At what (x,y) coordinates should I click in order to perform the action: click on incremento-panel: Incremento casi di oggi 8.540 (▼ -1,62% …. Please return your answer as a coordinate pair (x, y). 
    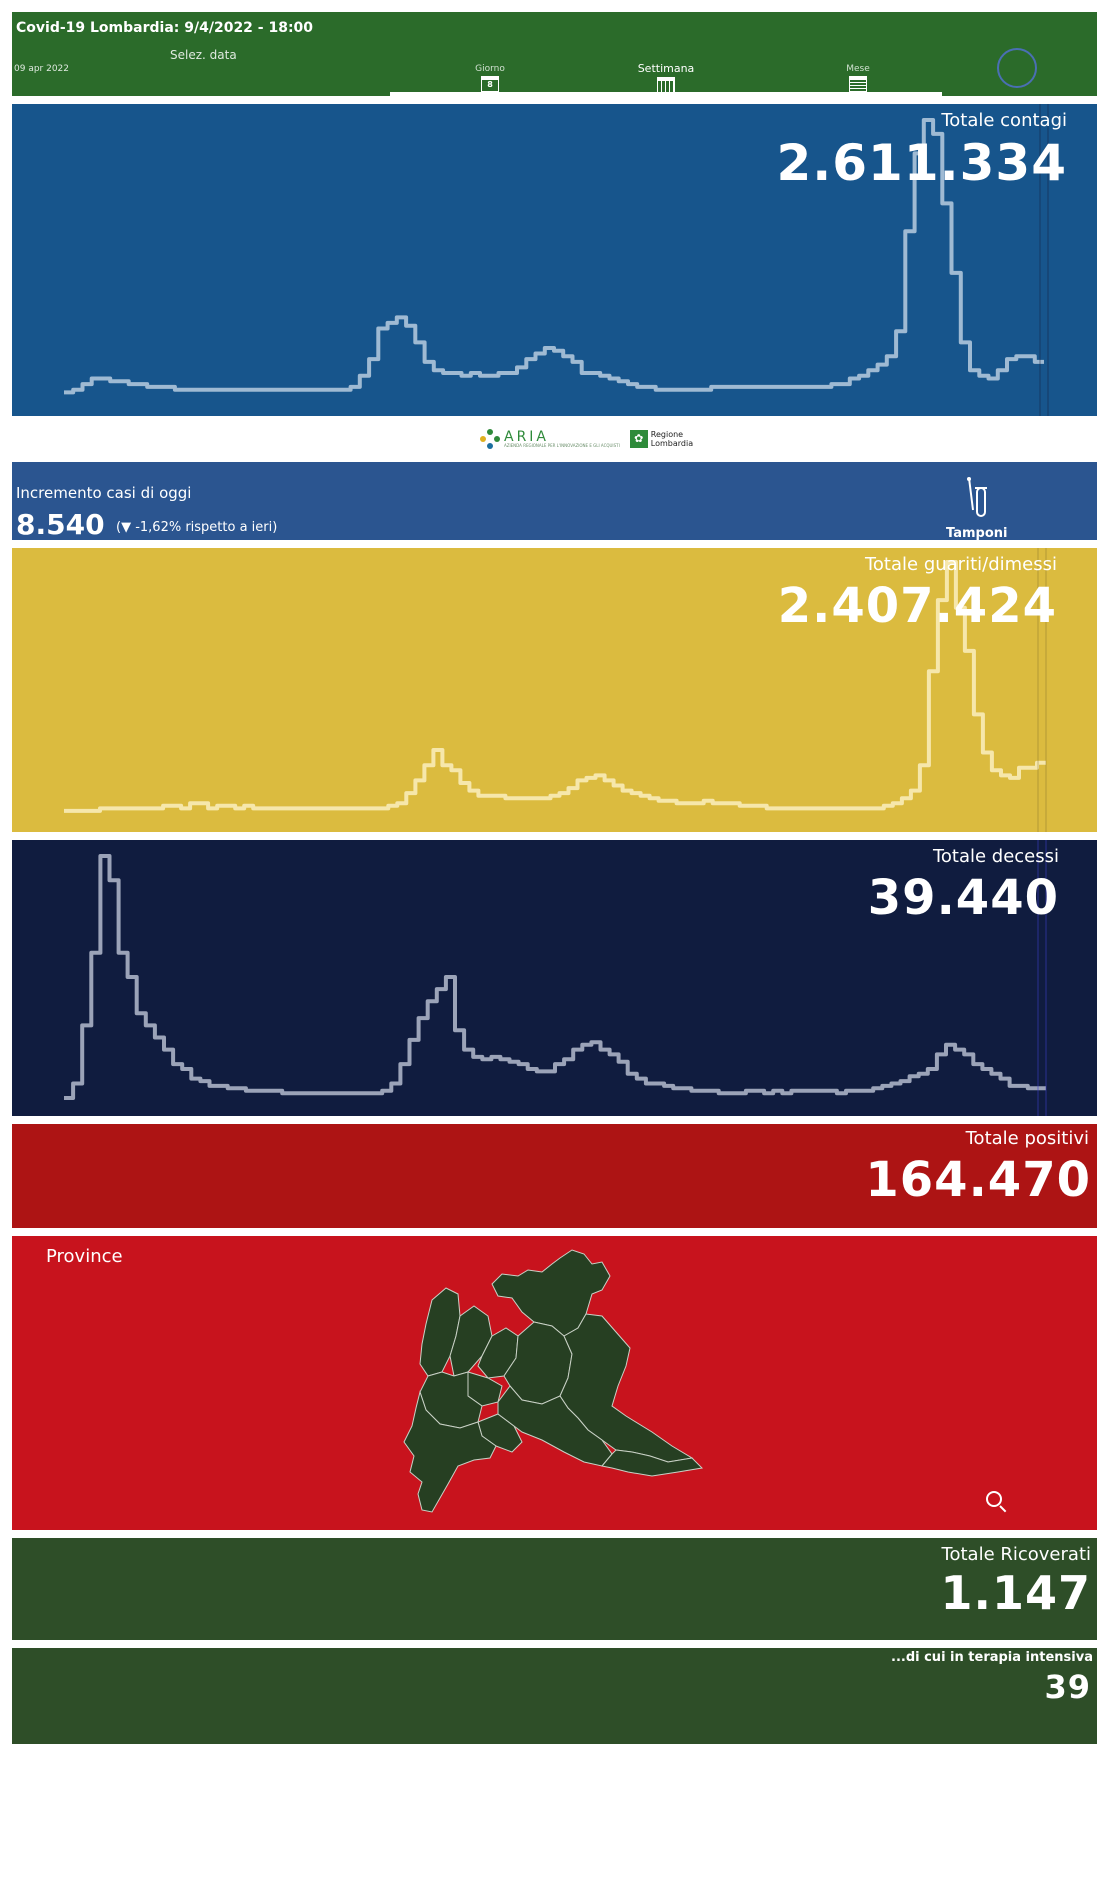
    Looking at the image, I should click on (554, 501).